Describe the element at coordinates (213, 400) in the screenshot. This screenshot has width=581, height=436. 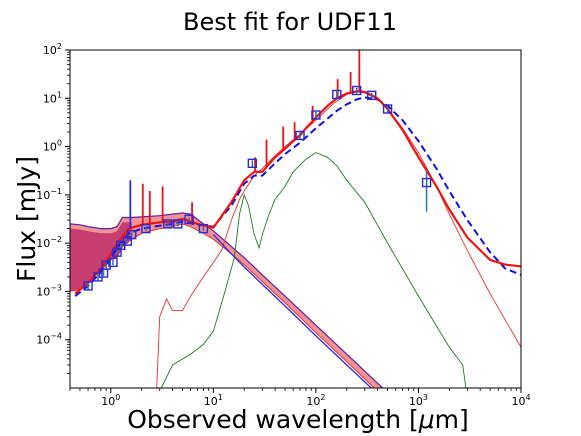
I see `x-tick-label: 10¹` at that location.